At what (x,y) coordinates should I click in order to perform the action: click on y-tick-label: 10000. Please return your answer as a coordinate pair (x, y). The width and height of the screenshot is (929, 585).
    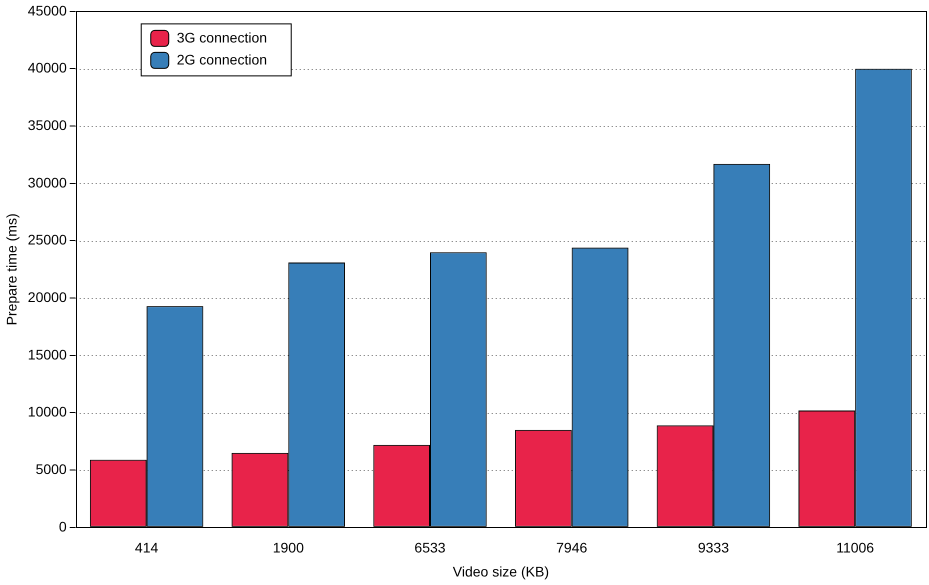
    Looking at the image, I should click on (47, 412).